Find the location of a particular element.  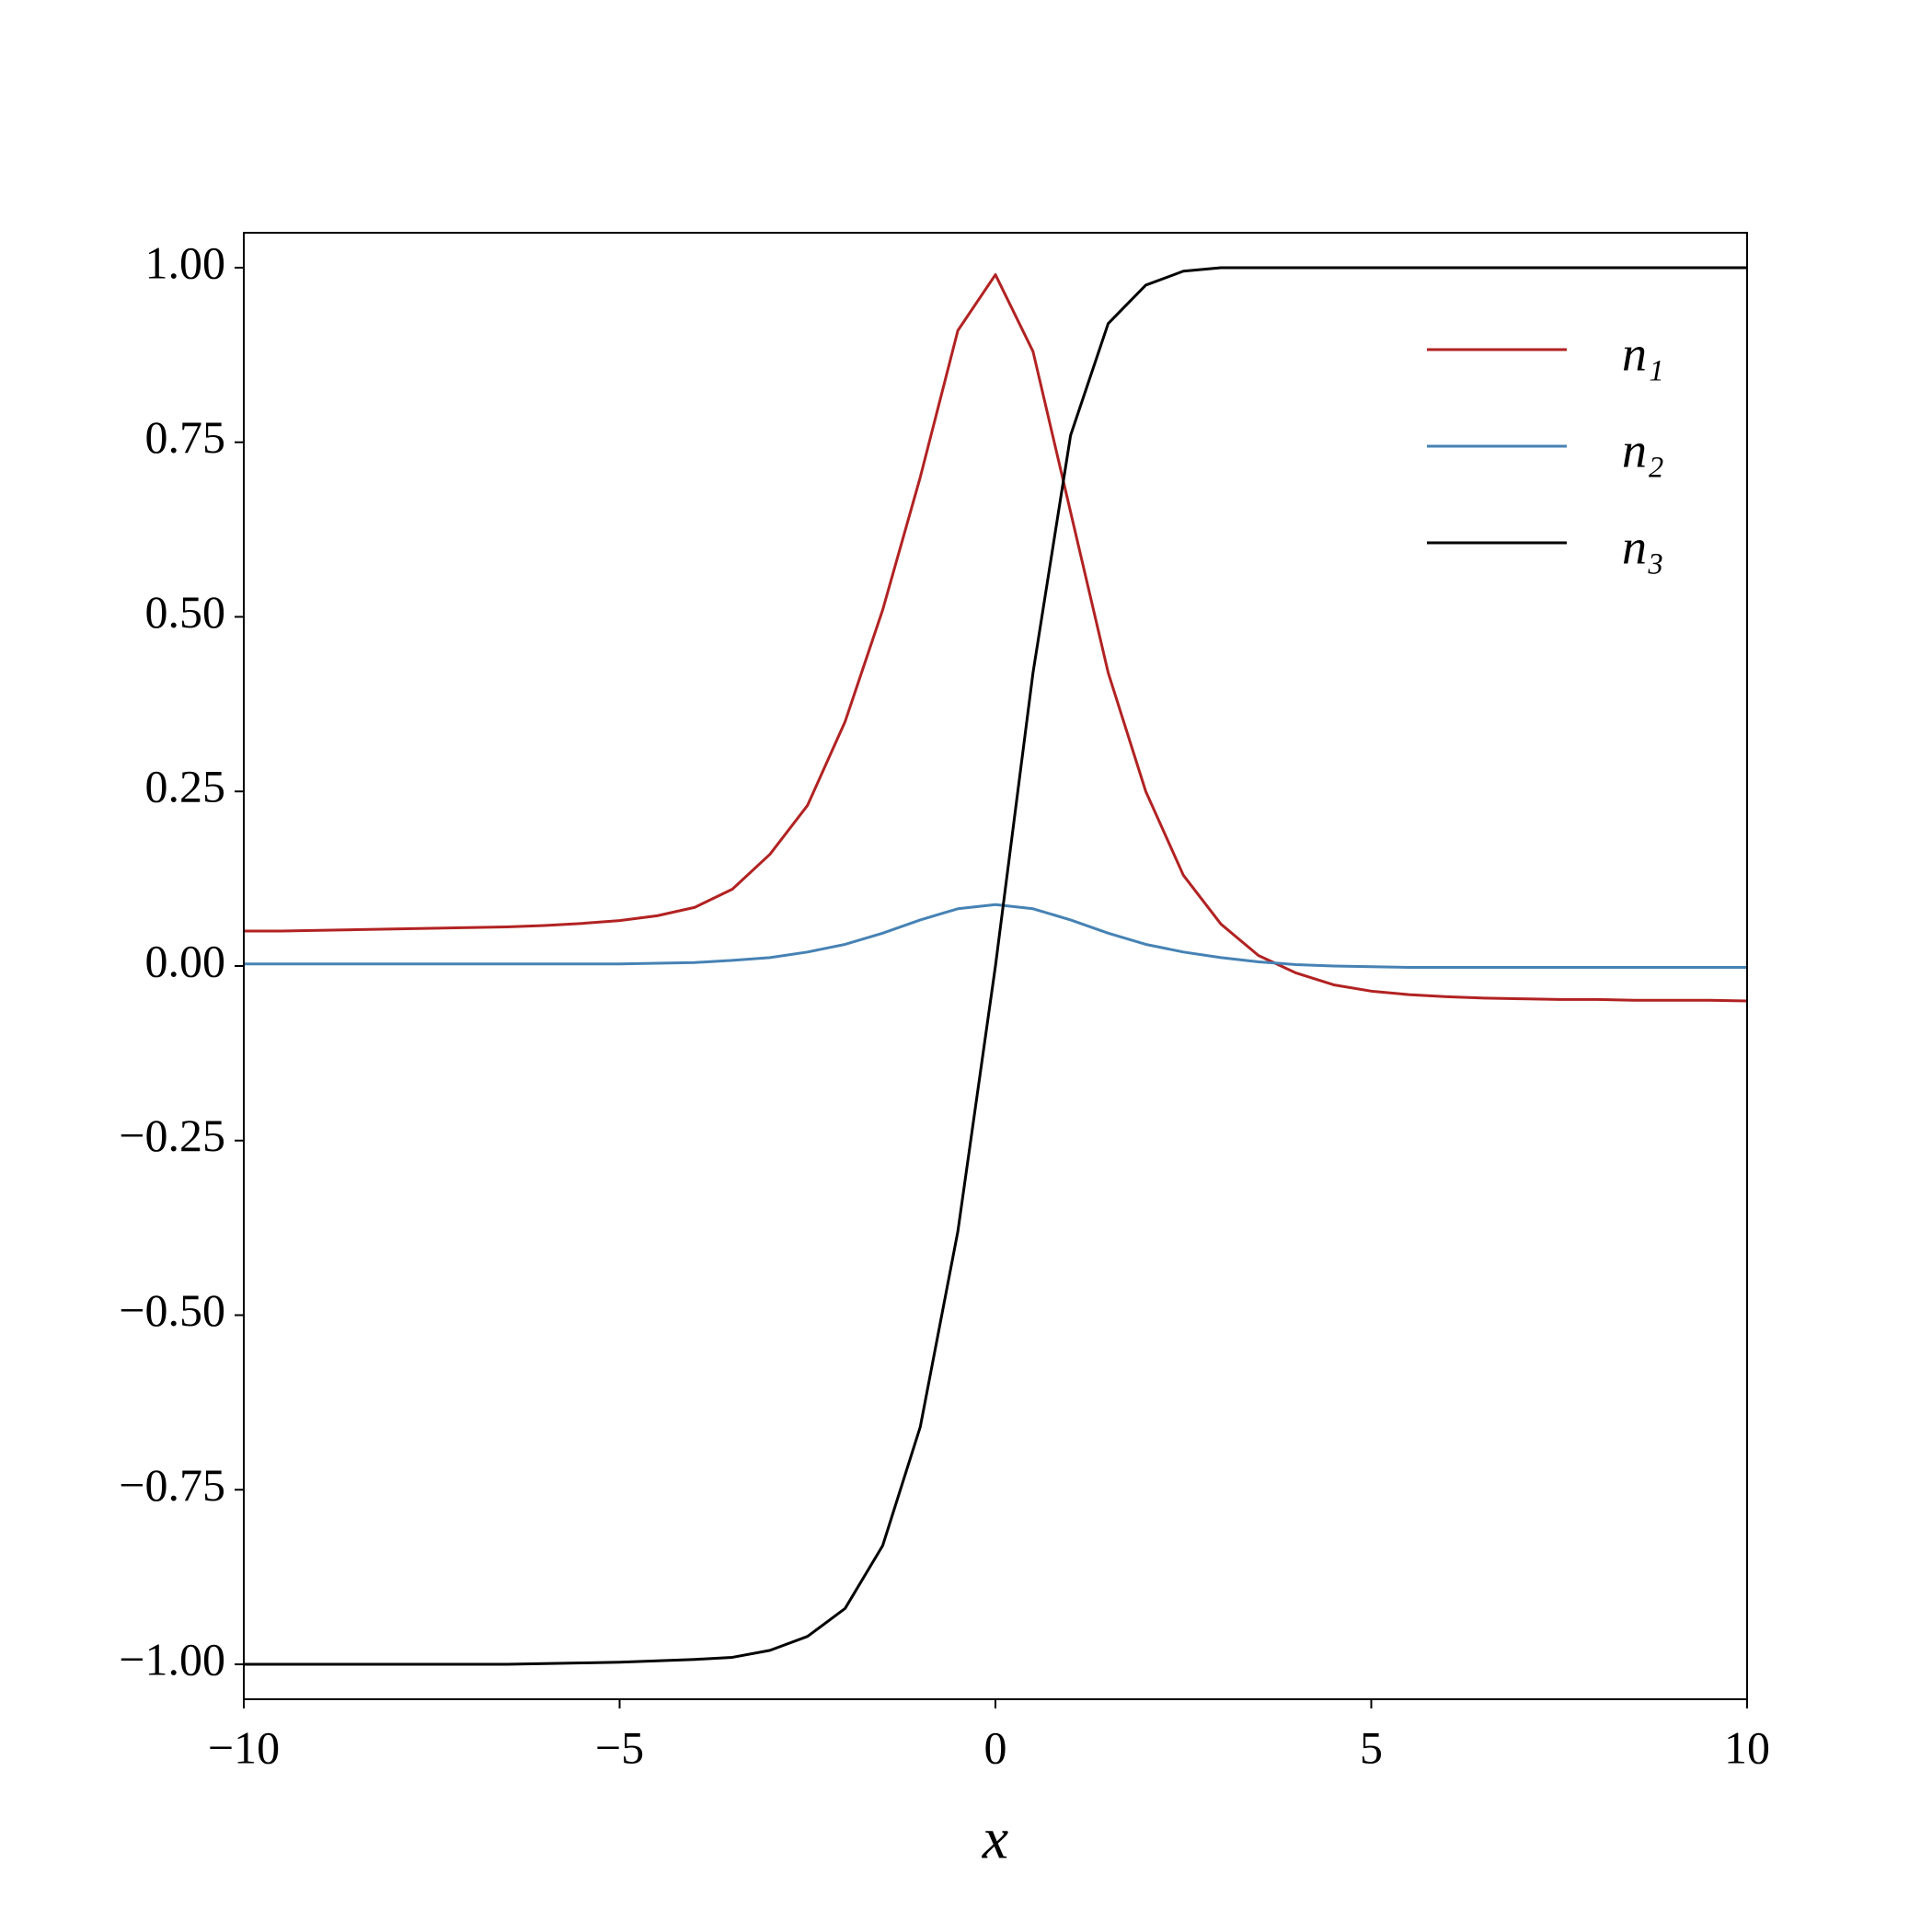

x-tick-label: 5 is located at coordinates (1371, 1747).